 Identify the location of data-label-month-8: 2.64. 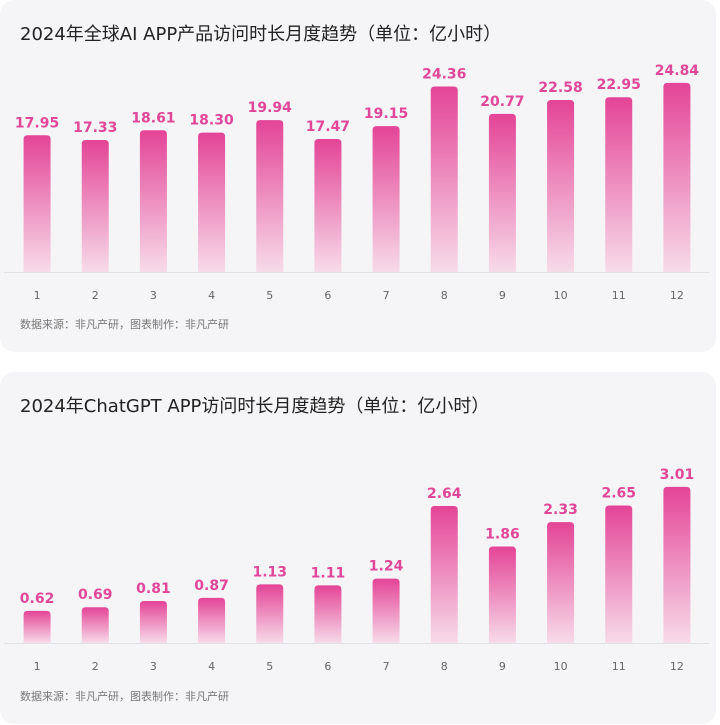
(444, 494).